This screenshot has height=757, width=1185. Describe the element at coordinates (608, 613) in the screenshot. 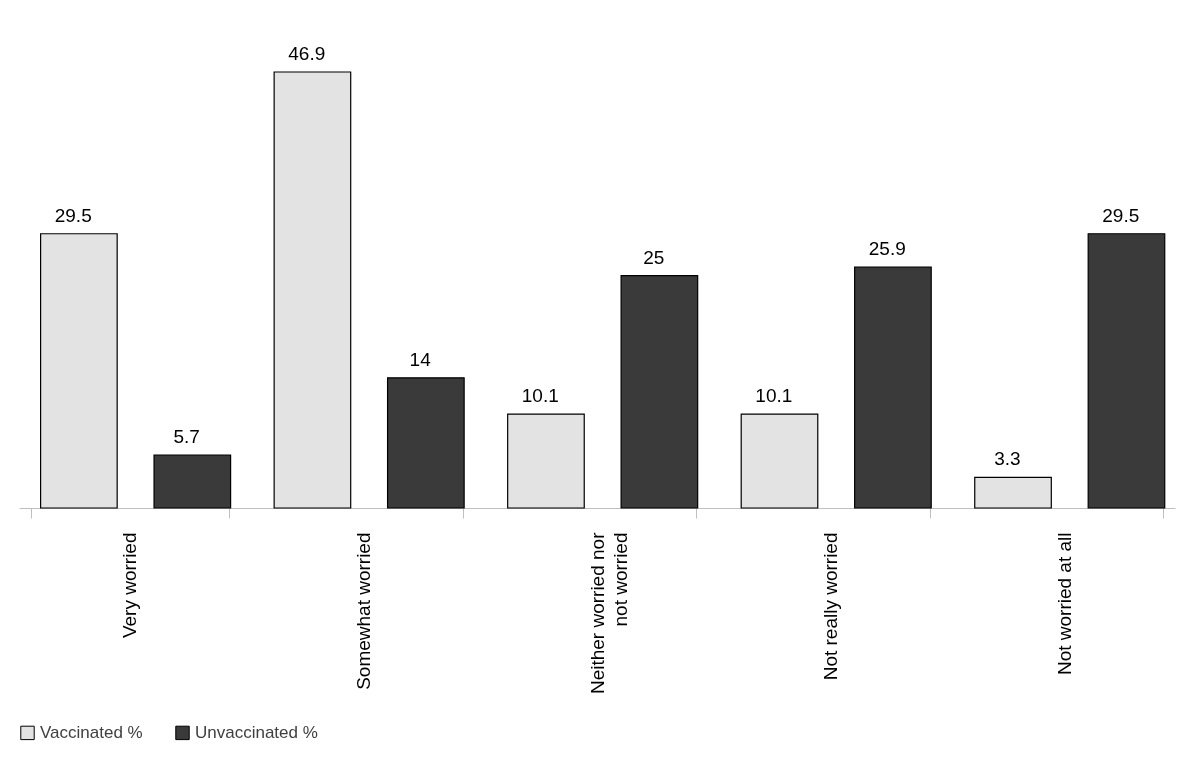

I see `x-tick-label: Neither worried nor not worried` at that location.